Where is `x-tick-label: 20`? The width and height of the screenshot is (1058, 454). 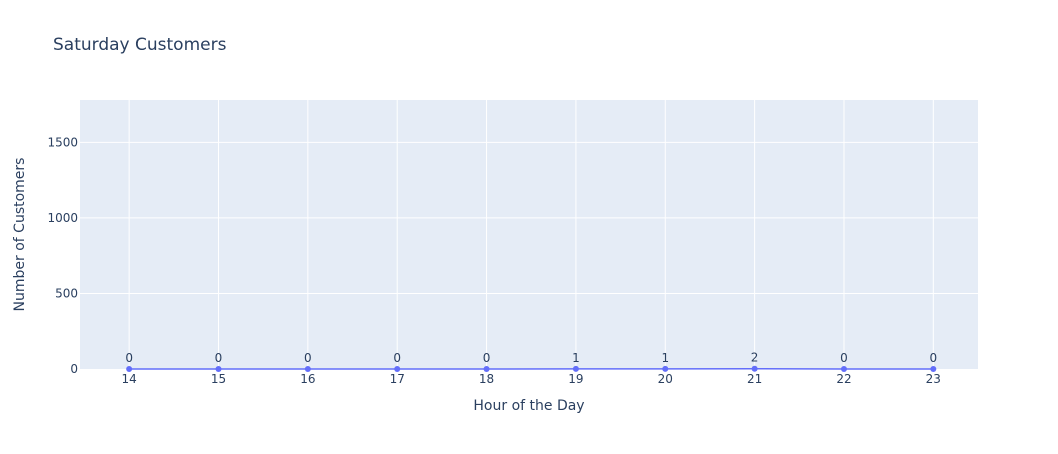 x-tick-label: 20 is located at coordinates (665, 379).